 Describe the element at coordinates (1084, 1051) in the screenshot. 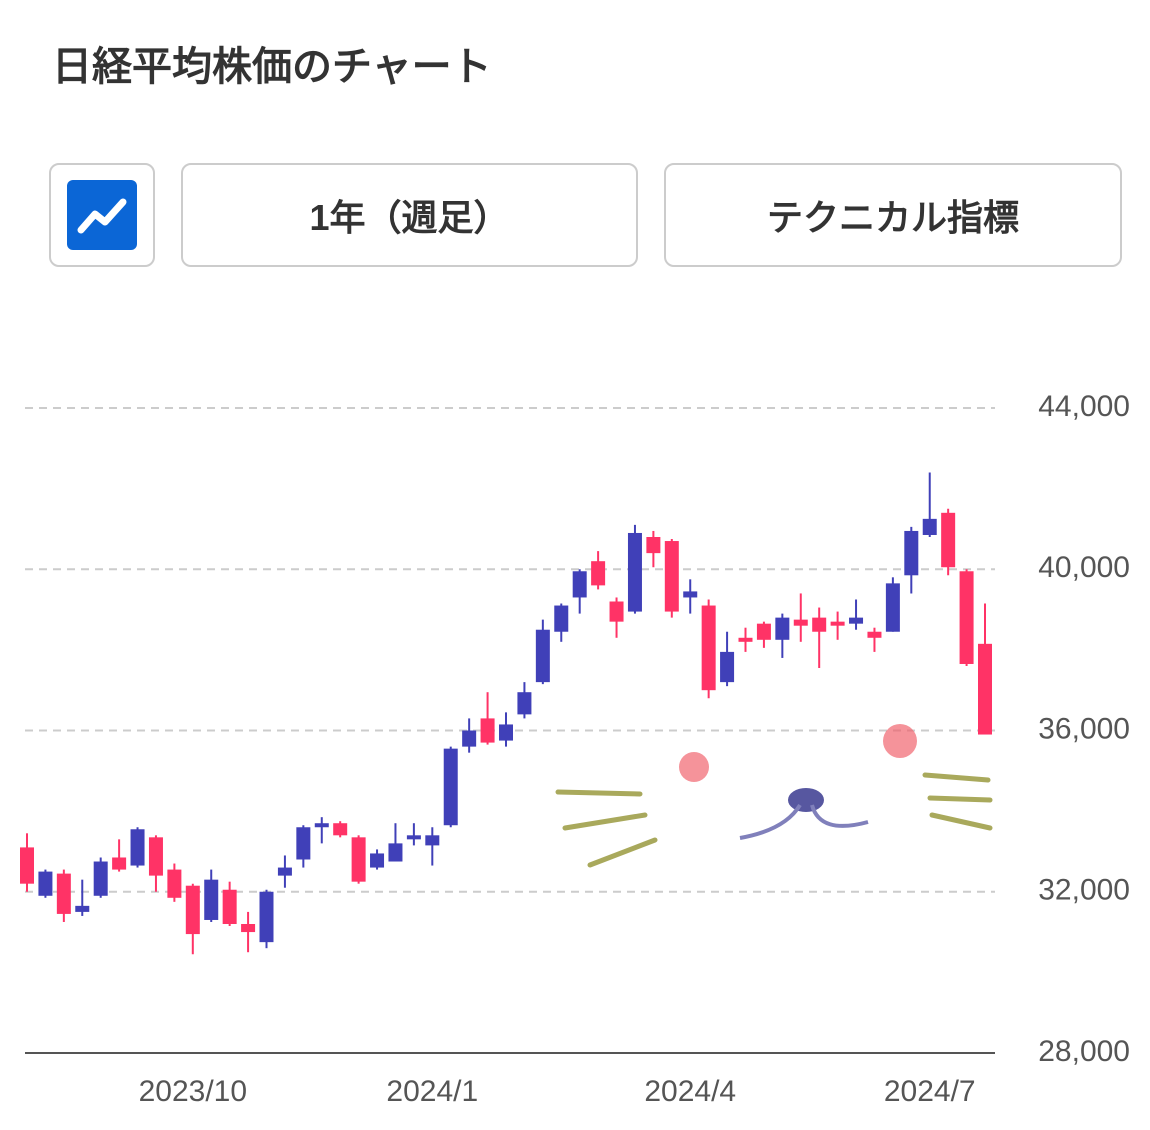

I see `y-tick-label: 28,000` at that location.